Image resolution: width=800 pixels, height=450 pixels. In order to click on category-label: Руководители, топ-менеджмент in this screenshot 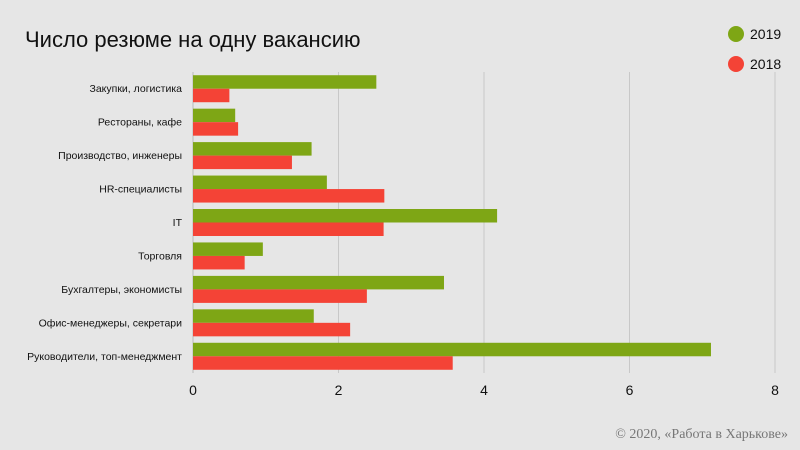, I will do `click(104, 357)`.